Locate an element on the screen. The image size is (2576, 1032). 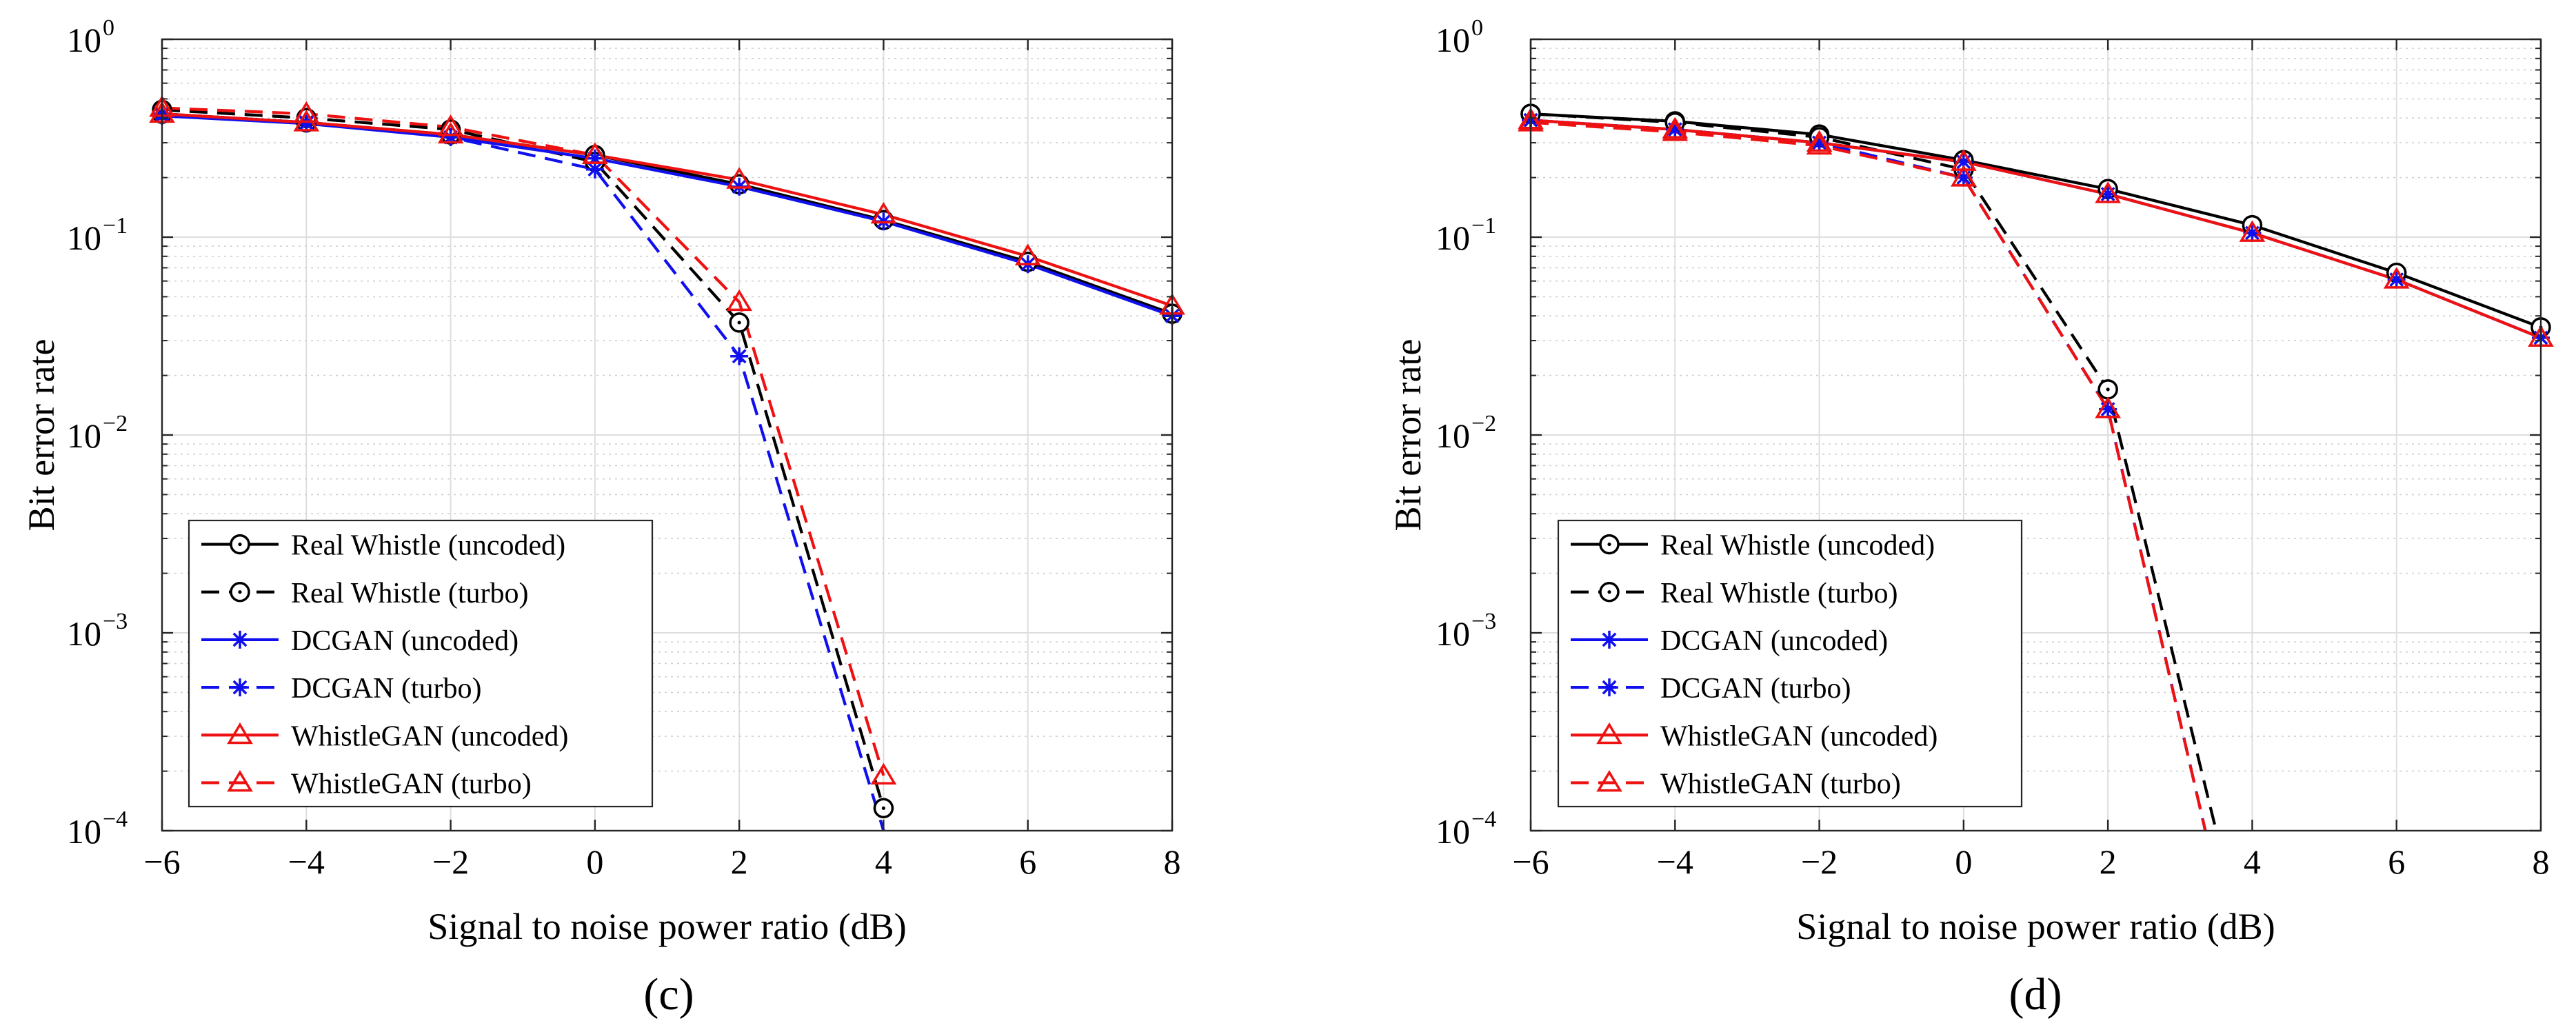
x-tick-label: 6 is located at coordinates (1027, 861).